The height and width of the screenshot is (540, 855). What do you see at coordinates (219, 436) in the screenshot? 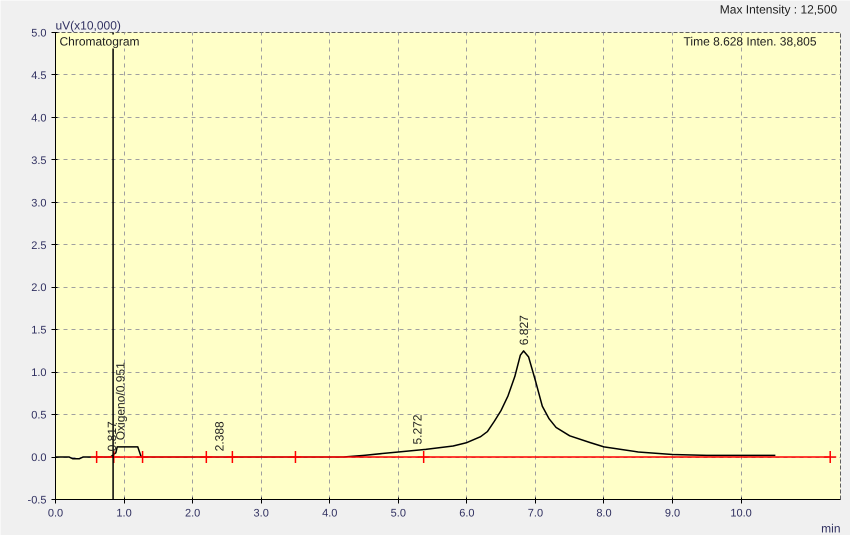
I see `annotation: 2.388` at bounding box center [219, 436].